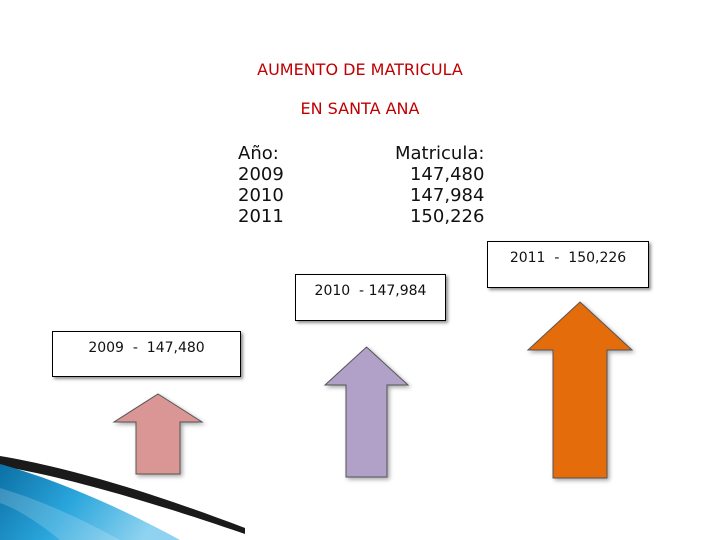  I want to click on arrow-2010-shape, so click(366, 412).